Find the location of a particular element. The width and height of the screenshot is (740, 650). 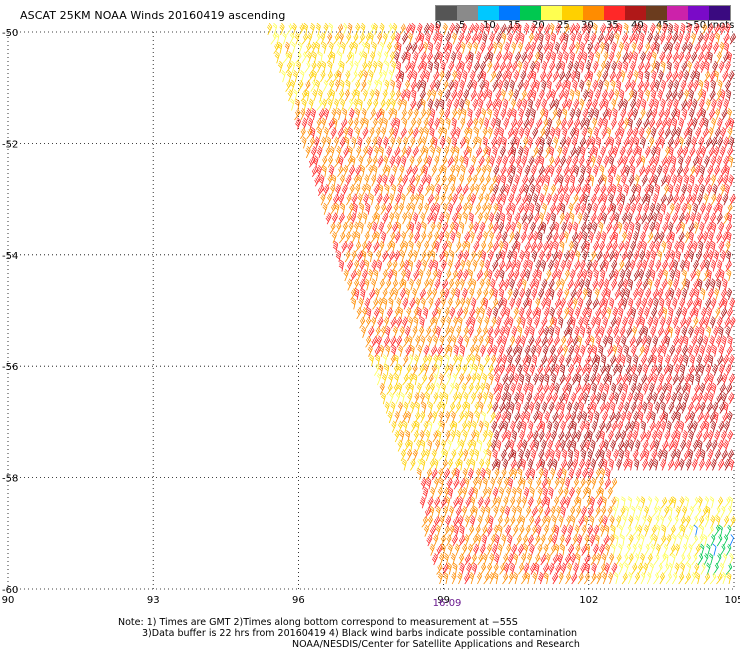

legend-tick-label: 5 is located at coordinates (462, 25).